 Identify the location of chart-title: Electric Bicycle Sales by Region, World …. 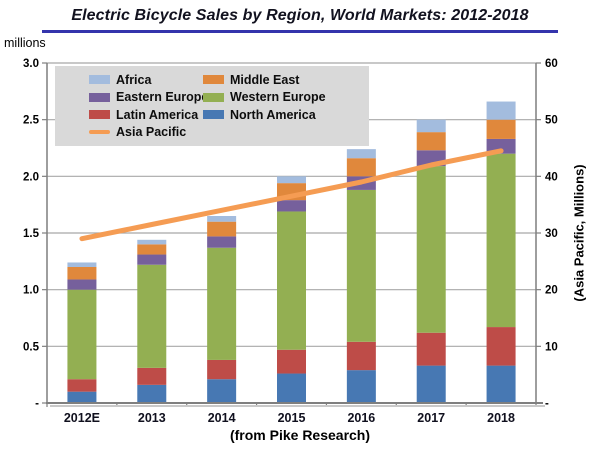
(300, 15).